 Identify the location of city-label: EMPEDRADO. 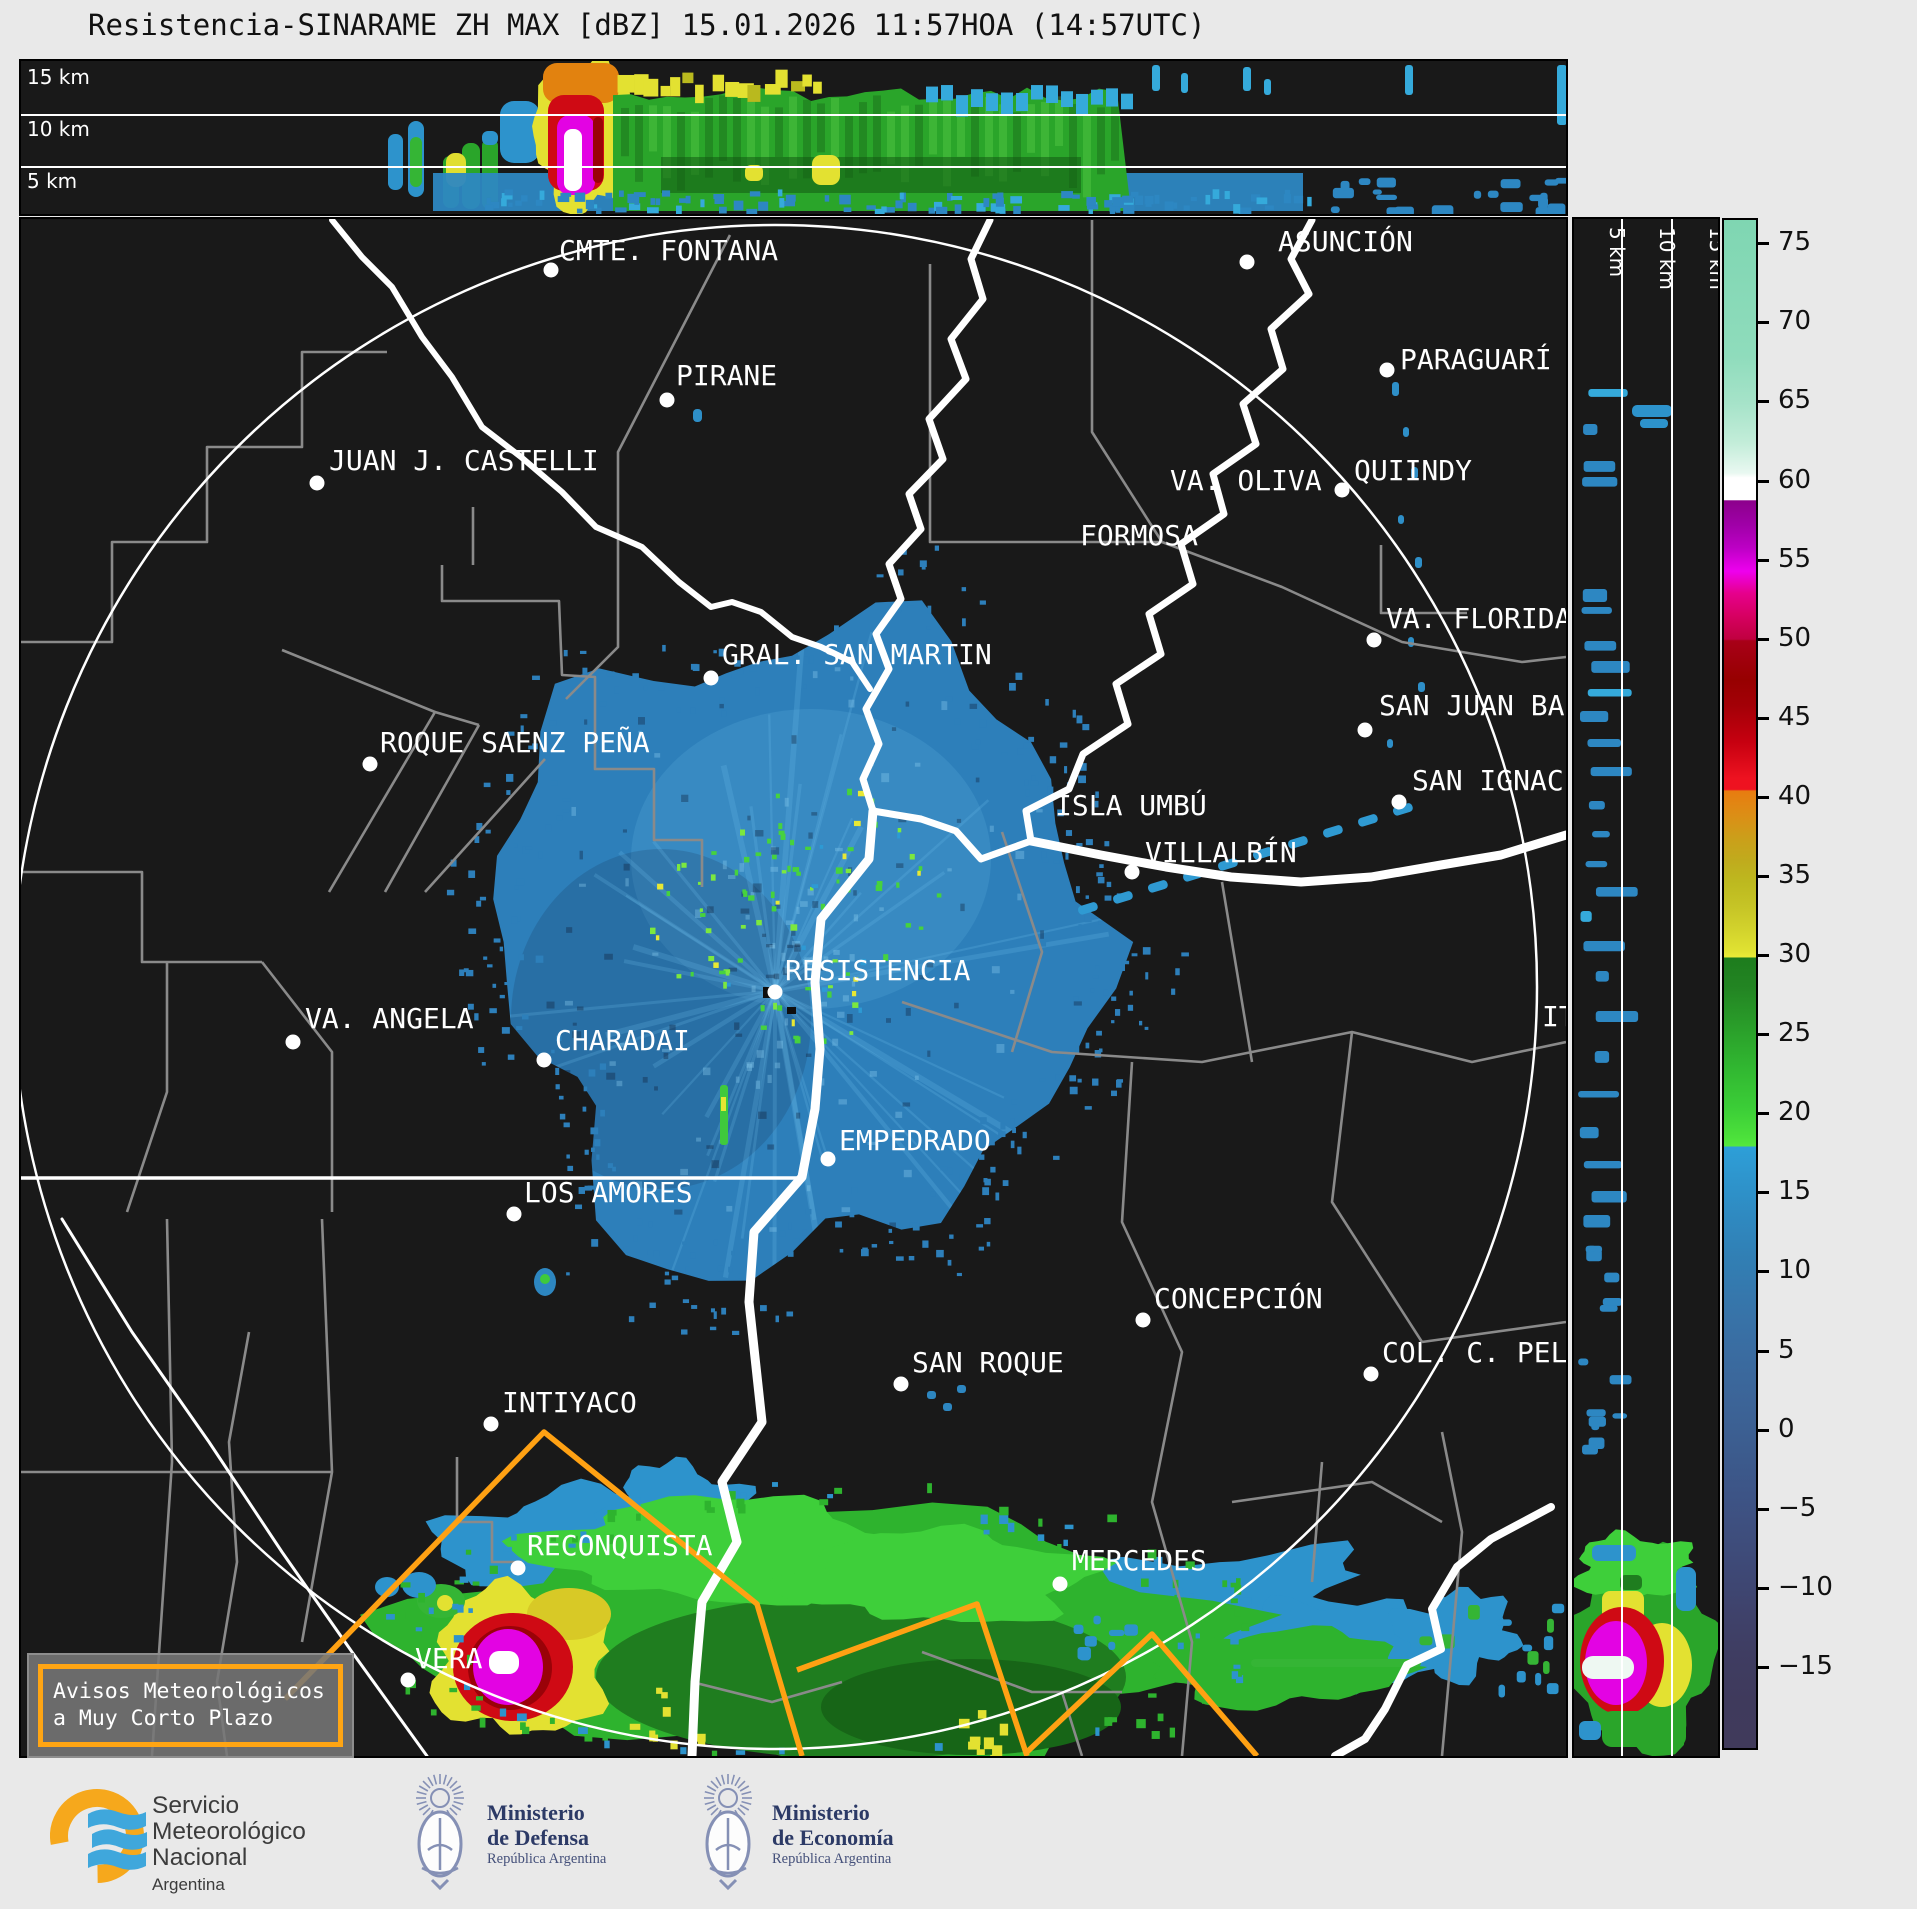
(915, 1140).